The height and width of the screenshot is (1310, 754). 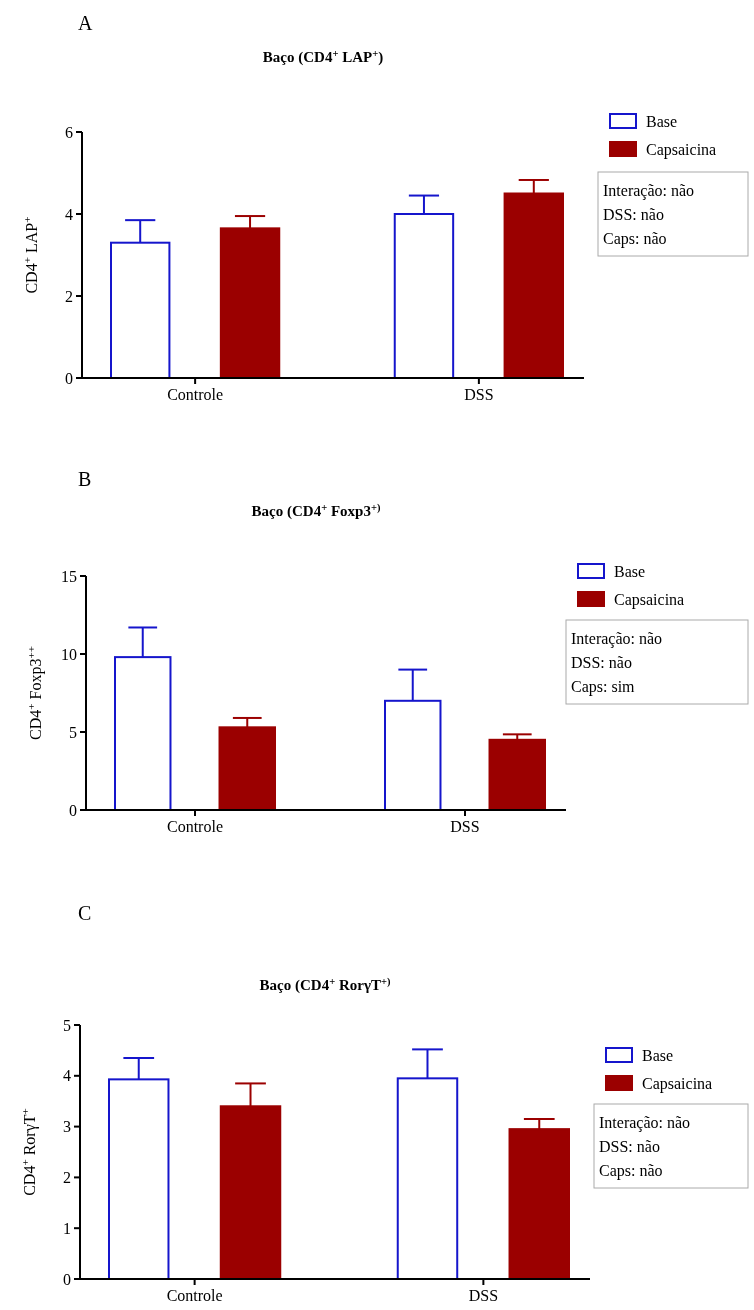 What do you see at coordinates (325, 984) in the screenshot?
I see `chart-title: Baço (CD4$^{+}$ RorγT$^{+)}$` at bounding box center [325, 984].